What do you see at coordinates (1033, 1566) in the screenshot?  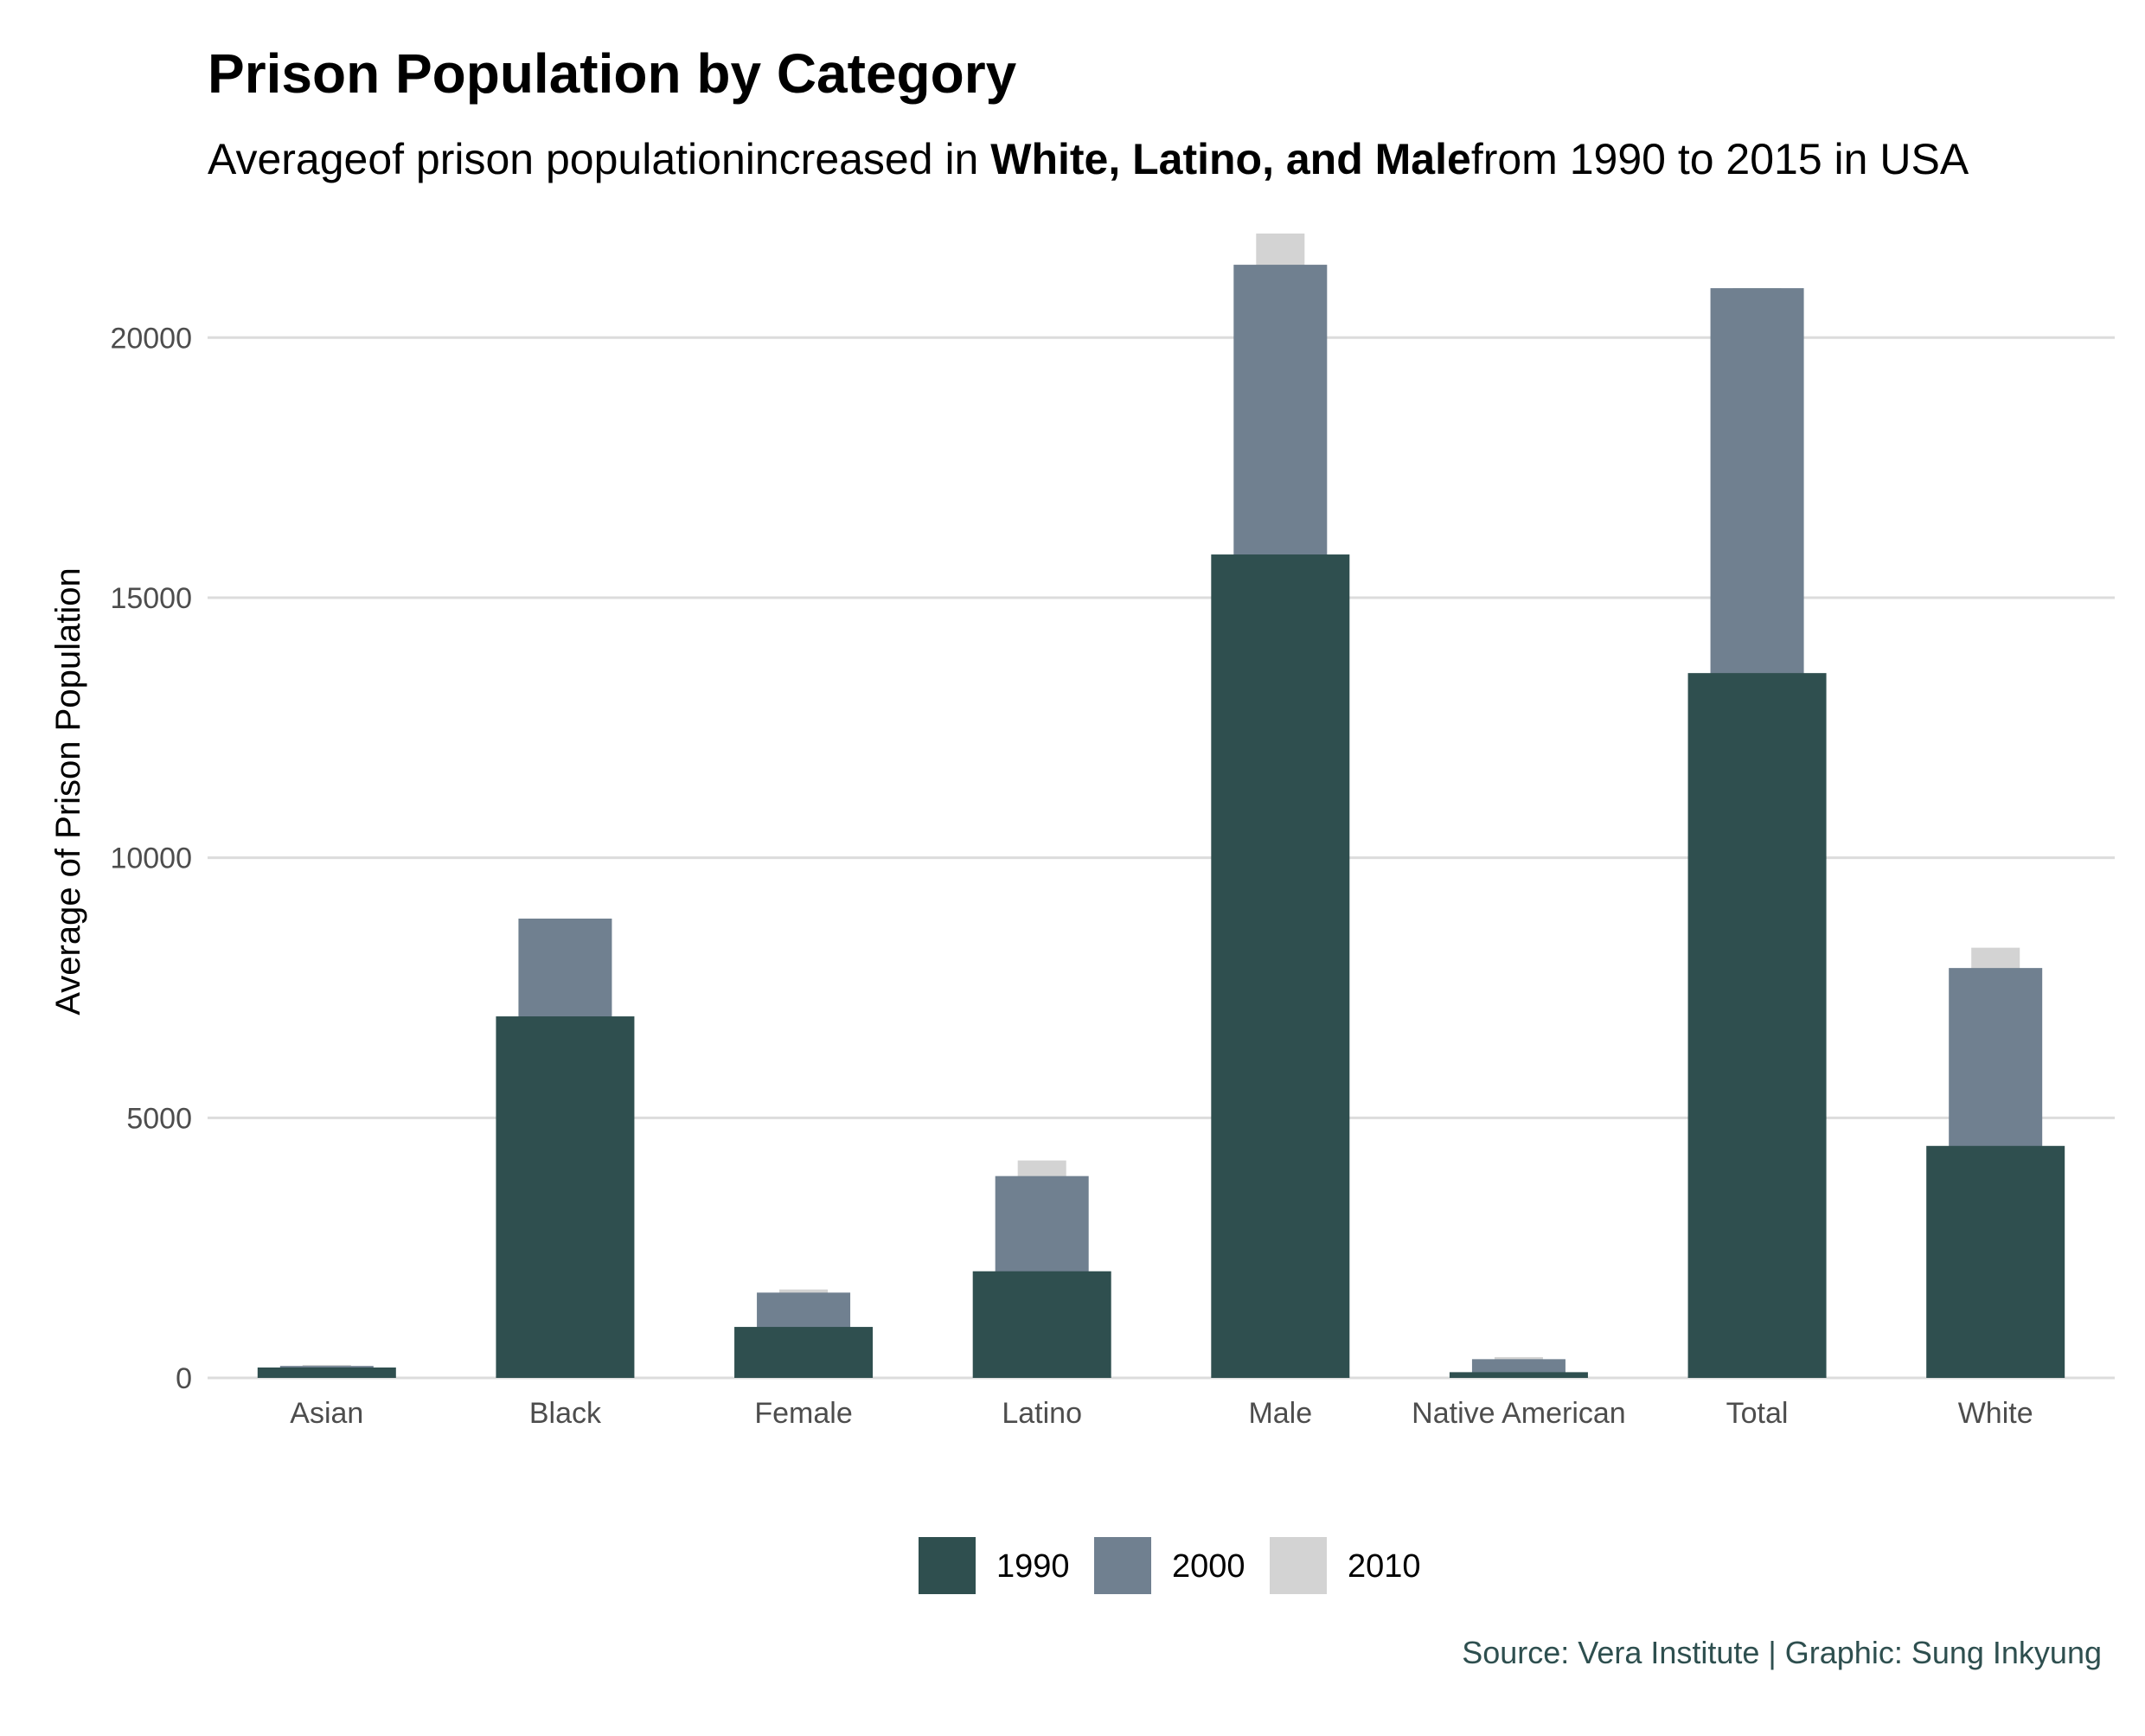 I see `legend-label: 1990` at bounding box center [1033, 1566].